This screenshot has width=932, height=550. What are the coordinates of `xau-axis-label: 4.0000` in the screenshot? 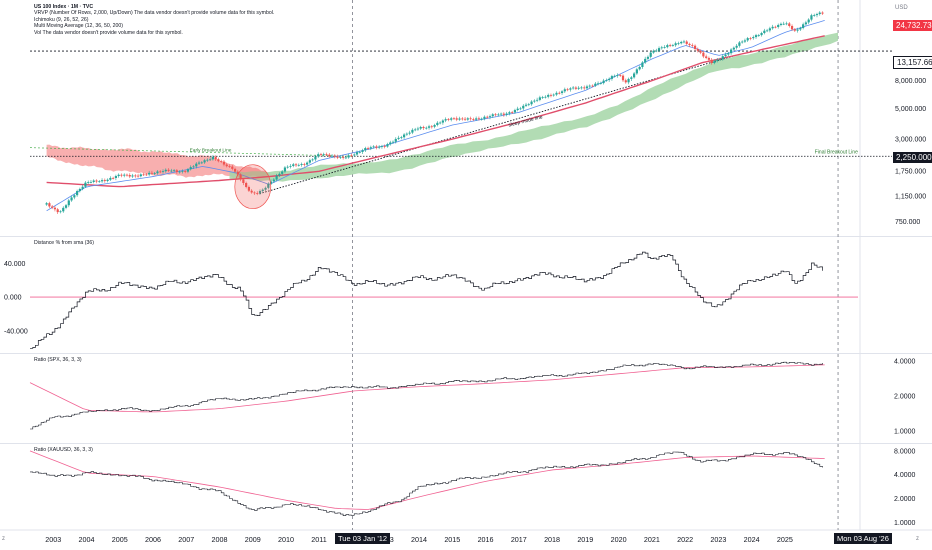 It's located at (905, 475).